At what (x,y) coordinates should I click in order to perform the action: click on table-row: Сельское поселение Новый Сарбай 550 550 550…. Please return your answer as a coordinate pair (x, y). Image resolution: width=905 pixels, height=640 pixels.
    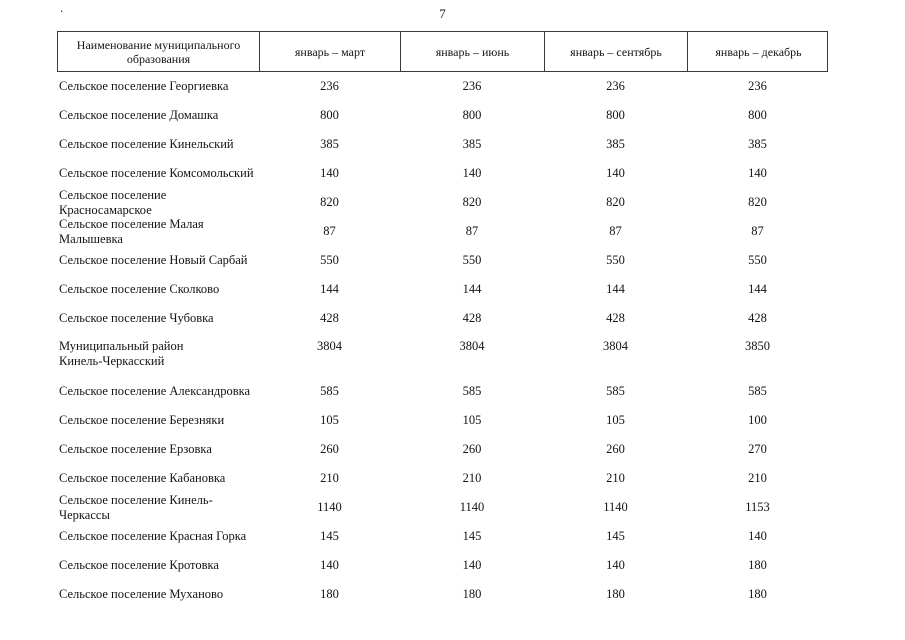
    Looking at the image, I should click on (442, 260).